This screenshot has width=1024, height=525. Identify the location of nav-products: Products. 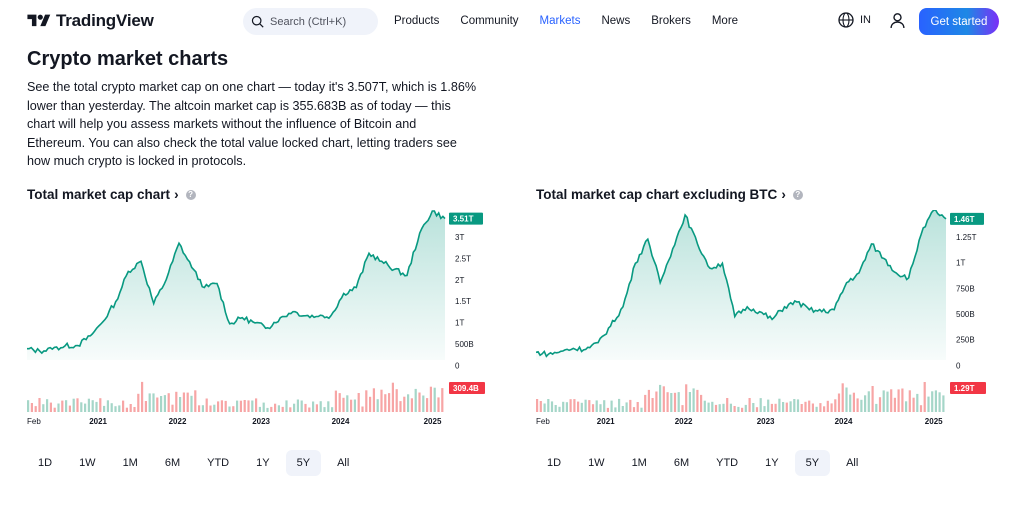
(417, 21).